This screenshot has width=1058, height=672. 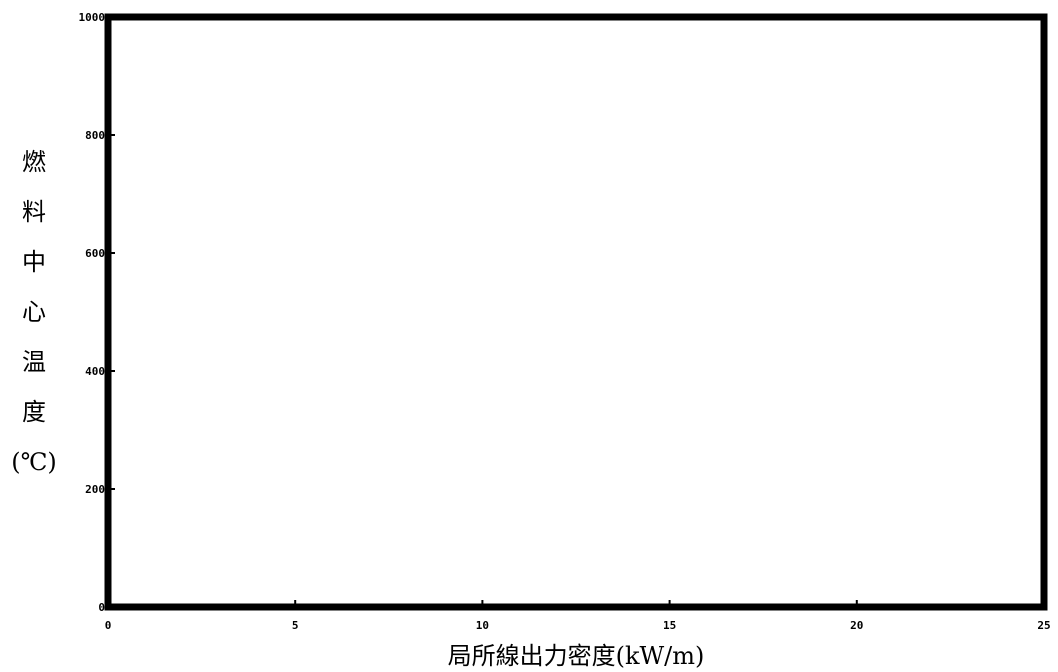 I want to click on y-tick-label: 400, so click(x=95, y=371).